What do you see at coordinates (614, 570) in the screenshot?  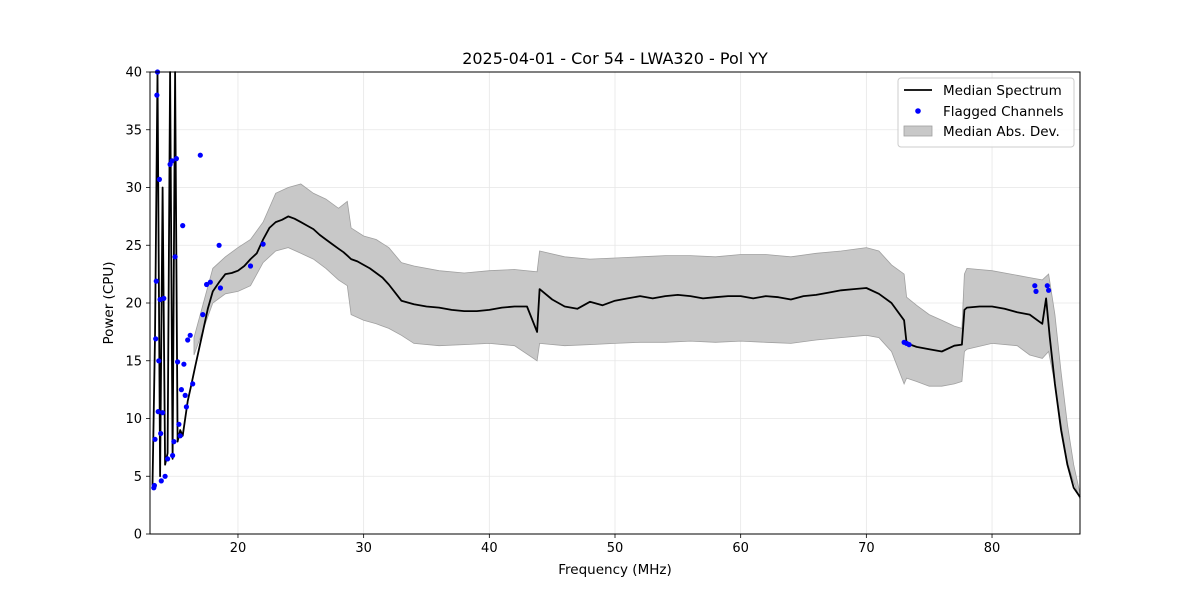 I see `x-axis-label: Frequency (MHz)` at bounding box center [614, 570].